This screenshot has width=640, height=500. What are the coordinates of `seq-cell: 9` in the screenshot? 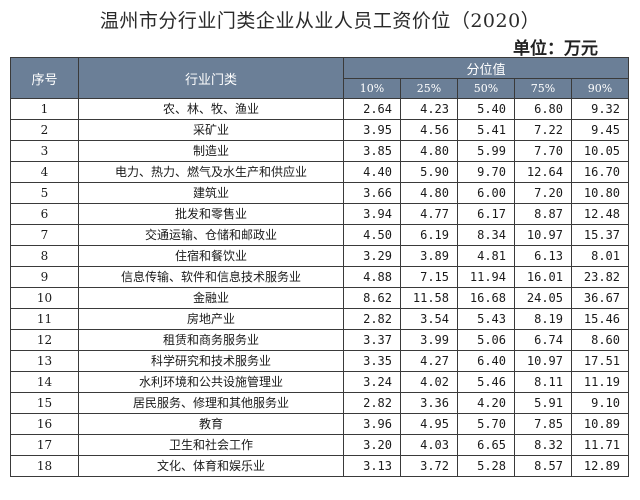 It's located at (44, 277).